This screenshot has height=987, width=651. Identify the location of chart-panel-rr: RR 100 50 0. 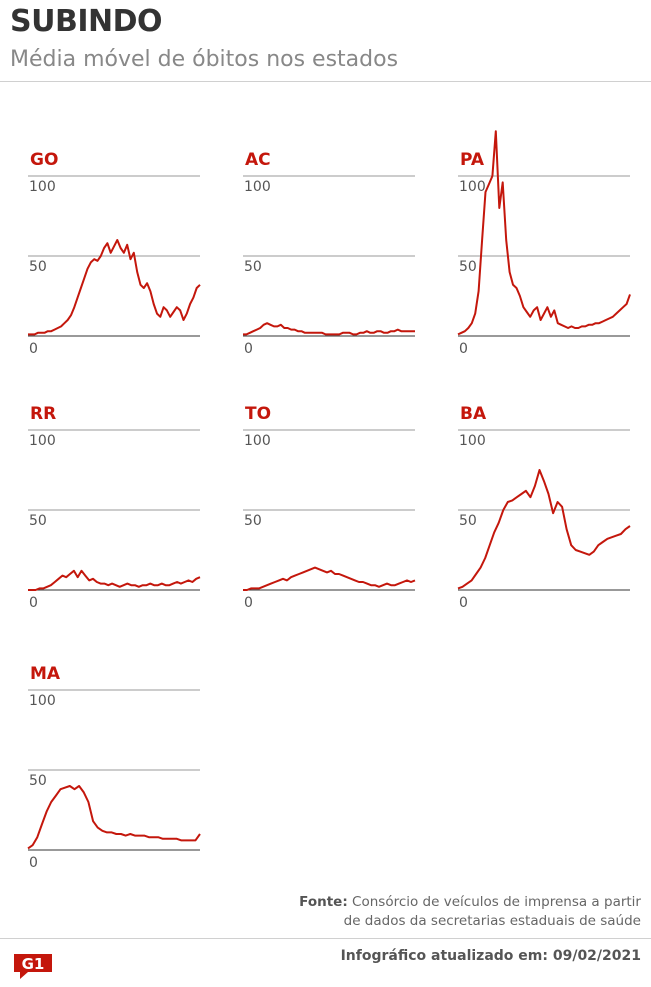
(128, 514).